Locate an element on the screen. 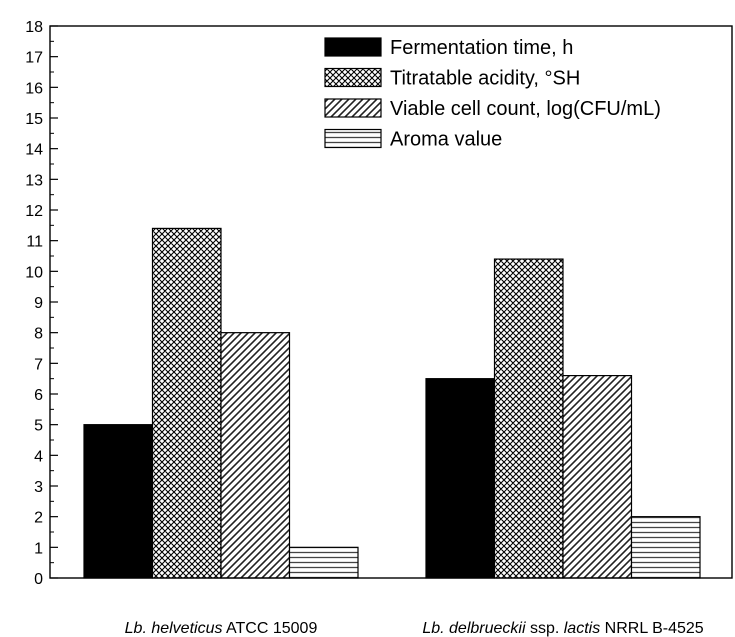 The width and height of the screenshot is (735, 637). y-tick-label: 10 is located at coordinates (34, 272).